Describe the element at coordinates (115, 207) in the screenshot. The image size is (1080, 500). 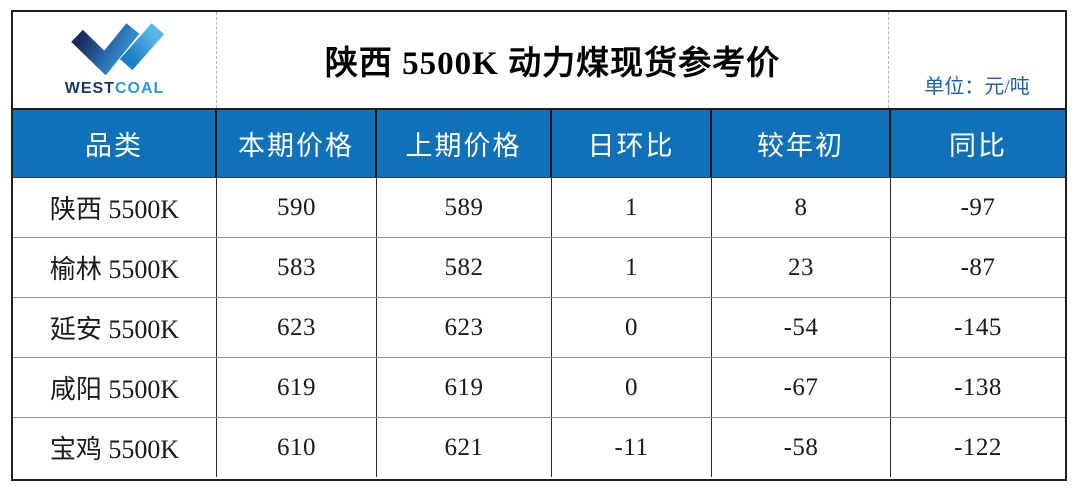
I see `category-cell: 陕西 5500K` at that location.